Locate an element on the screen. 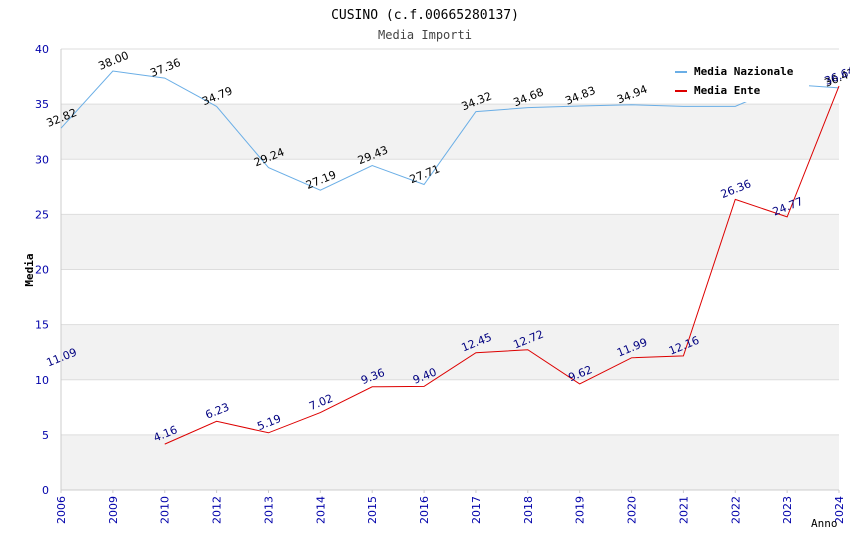 This screenshot has width=850, height=550. x-tick-label: 2009 is located at coordinates (113, 510).